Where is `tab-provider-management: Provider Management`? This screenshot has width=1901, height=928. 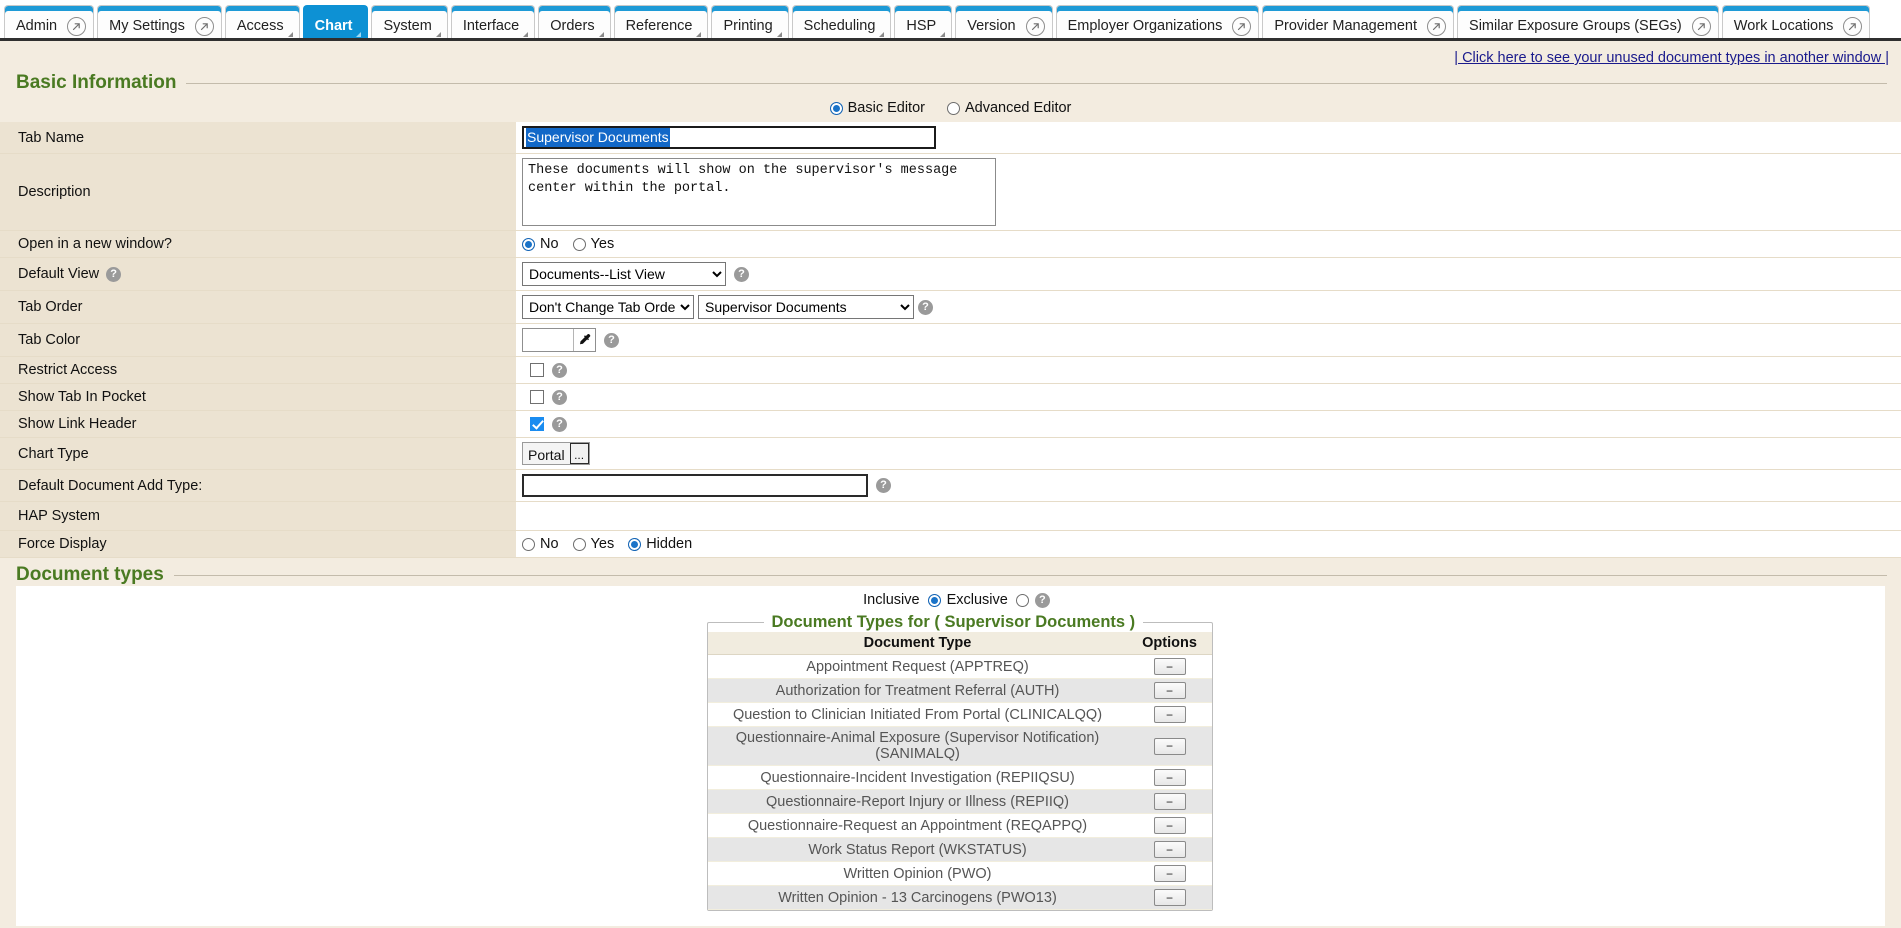
tab-provider-management: Provider Management is located at coordinates (1358, 21).